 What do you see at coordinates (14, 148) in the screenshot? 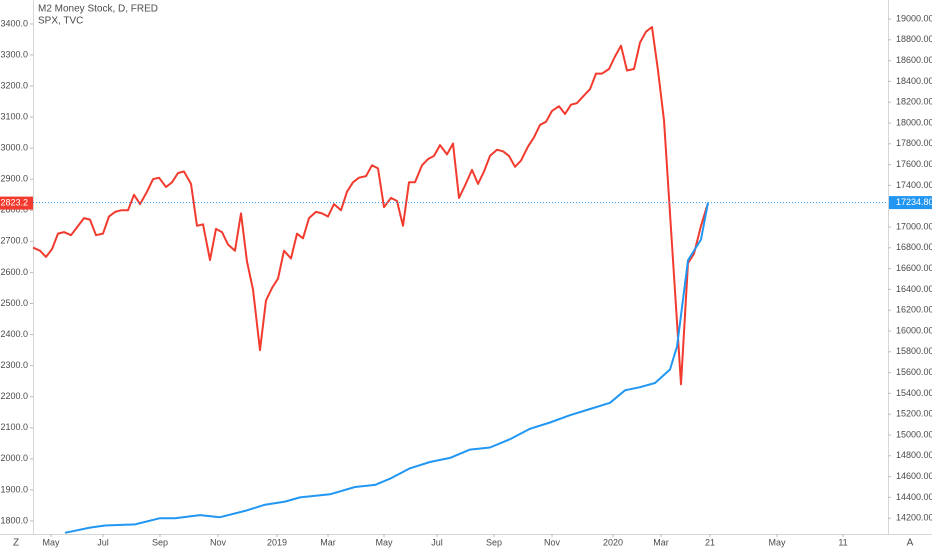
I see `y-tick-label: 3000.0` at bounding box center [14, 148].